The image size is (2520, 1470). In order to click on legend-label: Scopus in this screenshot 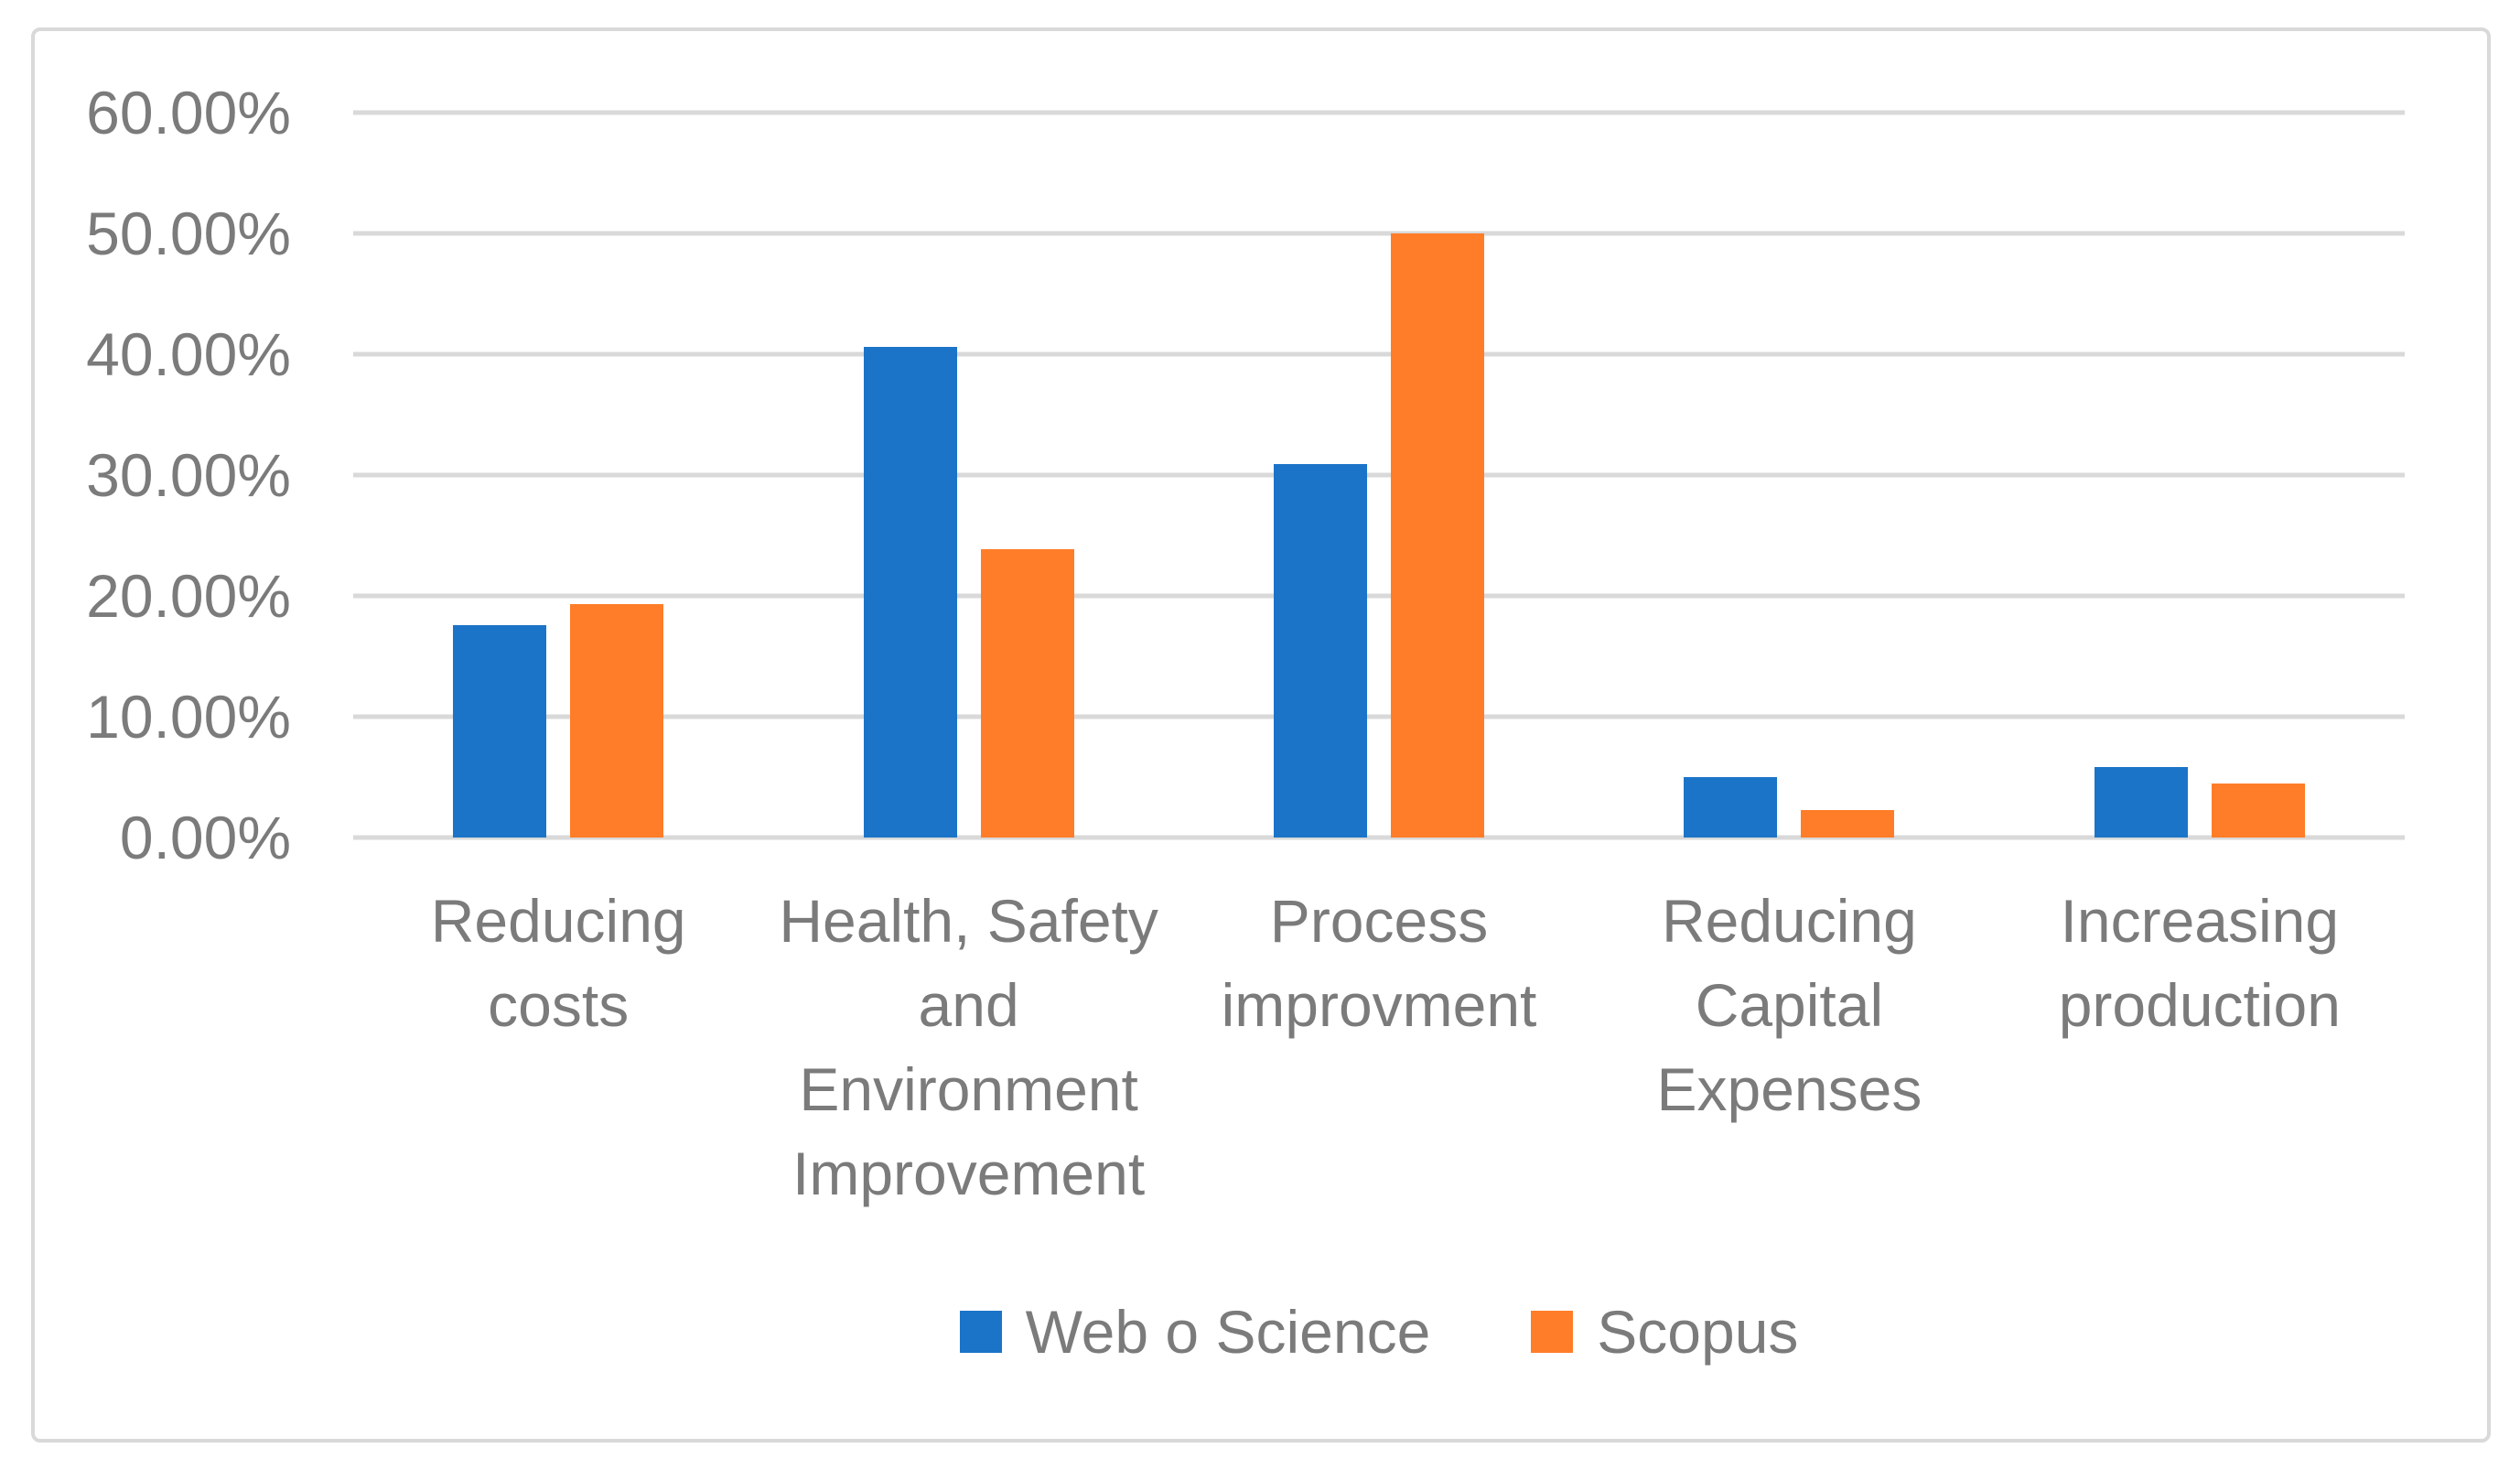, I will do `click(1698, 1332)`.